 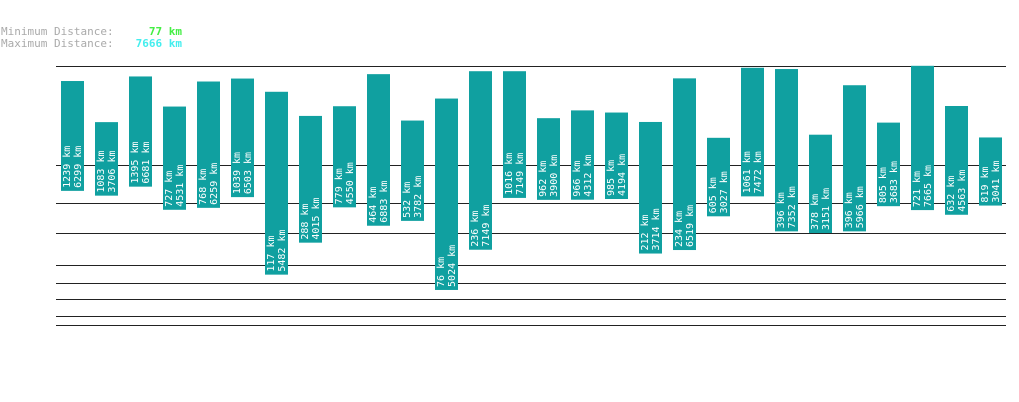 I want to click on min-label: 805 km, so click(x=883, y=185).